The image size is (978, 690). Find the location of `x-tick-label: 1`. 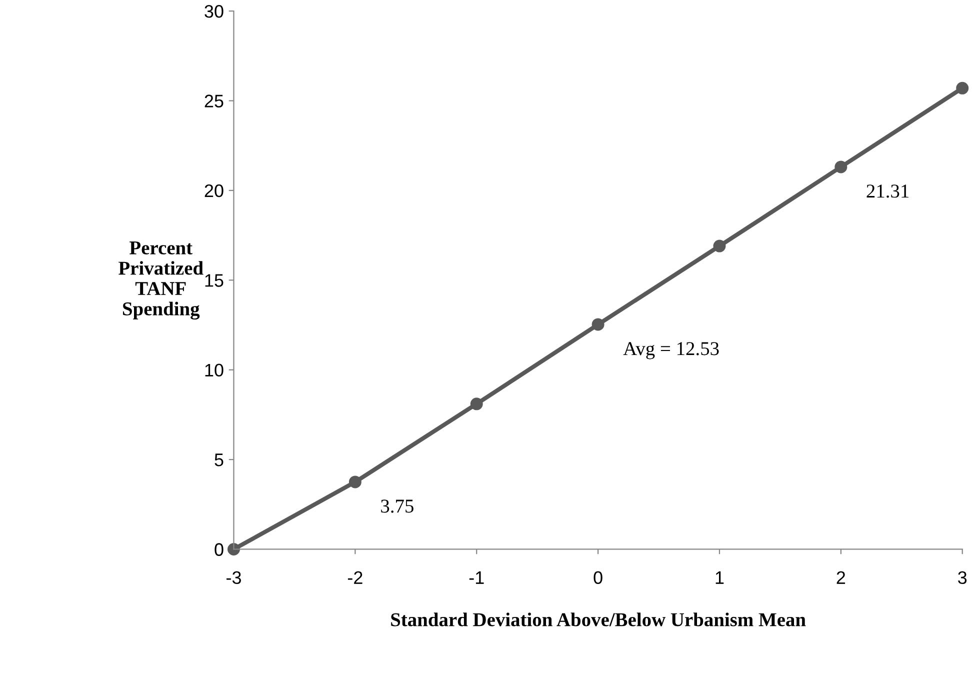

x-tick-label: 1 is located at coordinates (720, 577).